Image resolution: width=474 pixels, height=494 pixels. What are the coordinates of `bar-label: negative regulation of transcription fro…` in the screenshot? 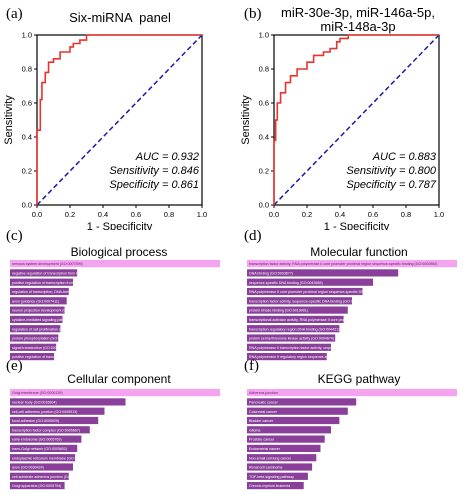 It's located at (78, 274).